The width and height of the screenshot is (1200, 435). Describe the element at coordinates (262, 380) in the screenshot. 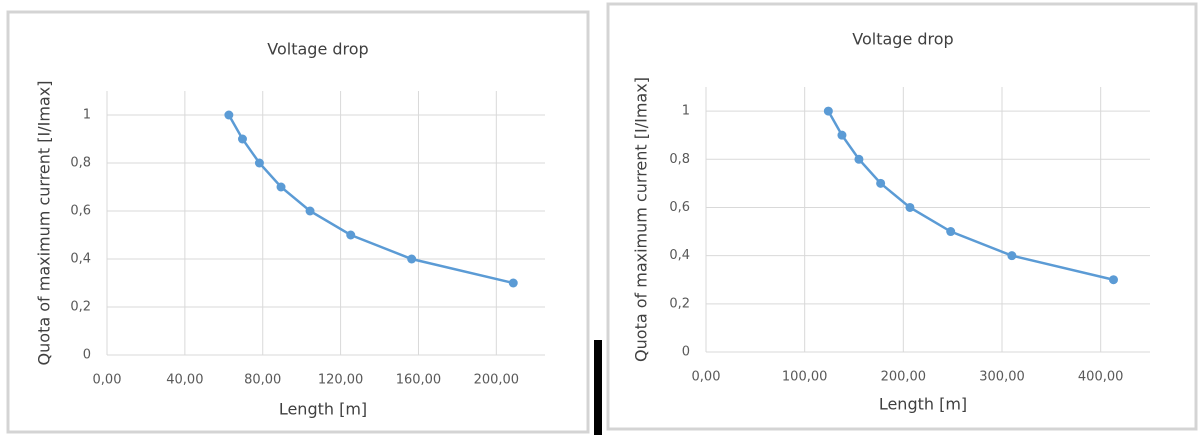

I see `x-tick-label: 80,00` at that location.